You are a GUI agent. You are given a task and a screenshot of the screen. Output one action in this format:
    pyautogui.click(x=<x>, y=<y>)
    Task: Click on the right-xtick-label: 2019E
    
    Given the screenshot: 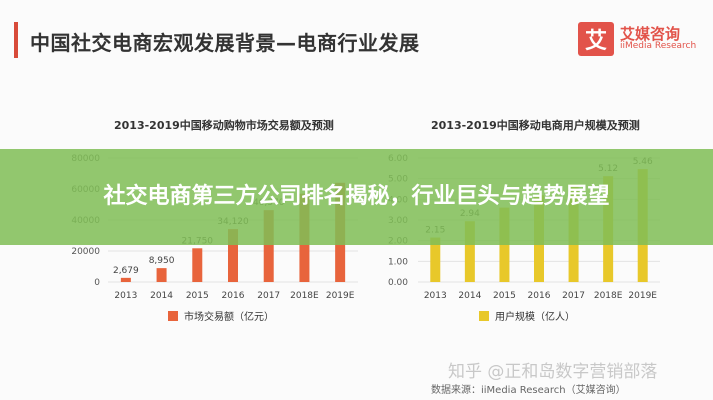 What is the action you would take?
    pyautogui.click(x=642, y=296)
    